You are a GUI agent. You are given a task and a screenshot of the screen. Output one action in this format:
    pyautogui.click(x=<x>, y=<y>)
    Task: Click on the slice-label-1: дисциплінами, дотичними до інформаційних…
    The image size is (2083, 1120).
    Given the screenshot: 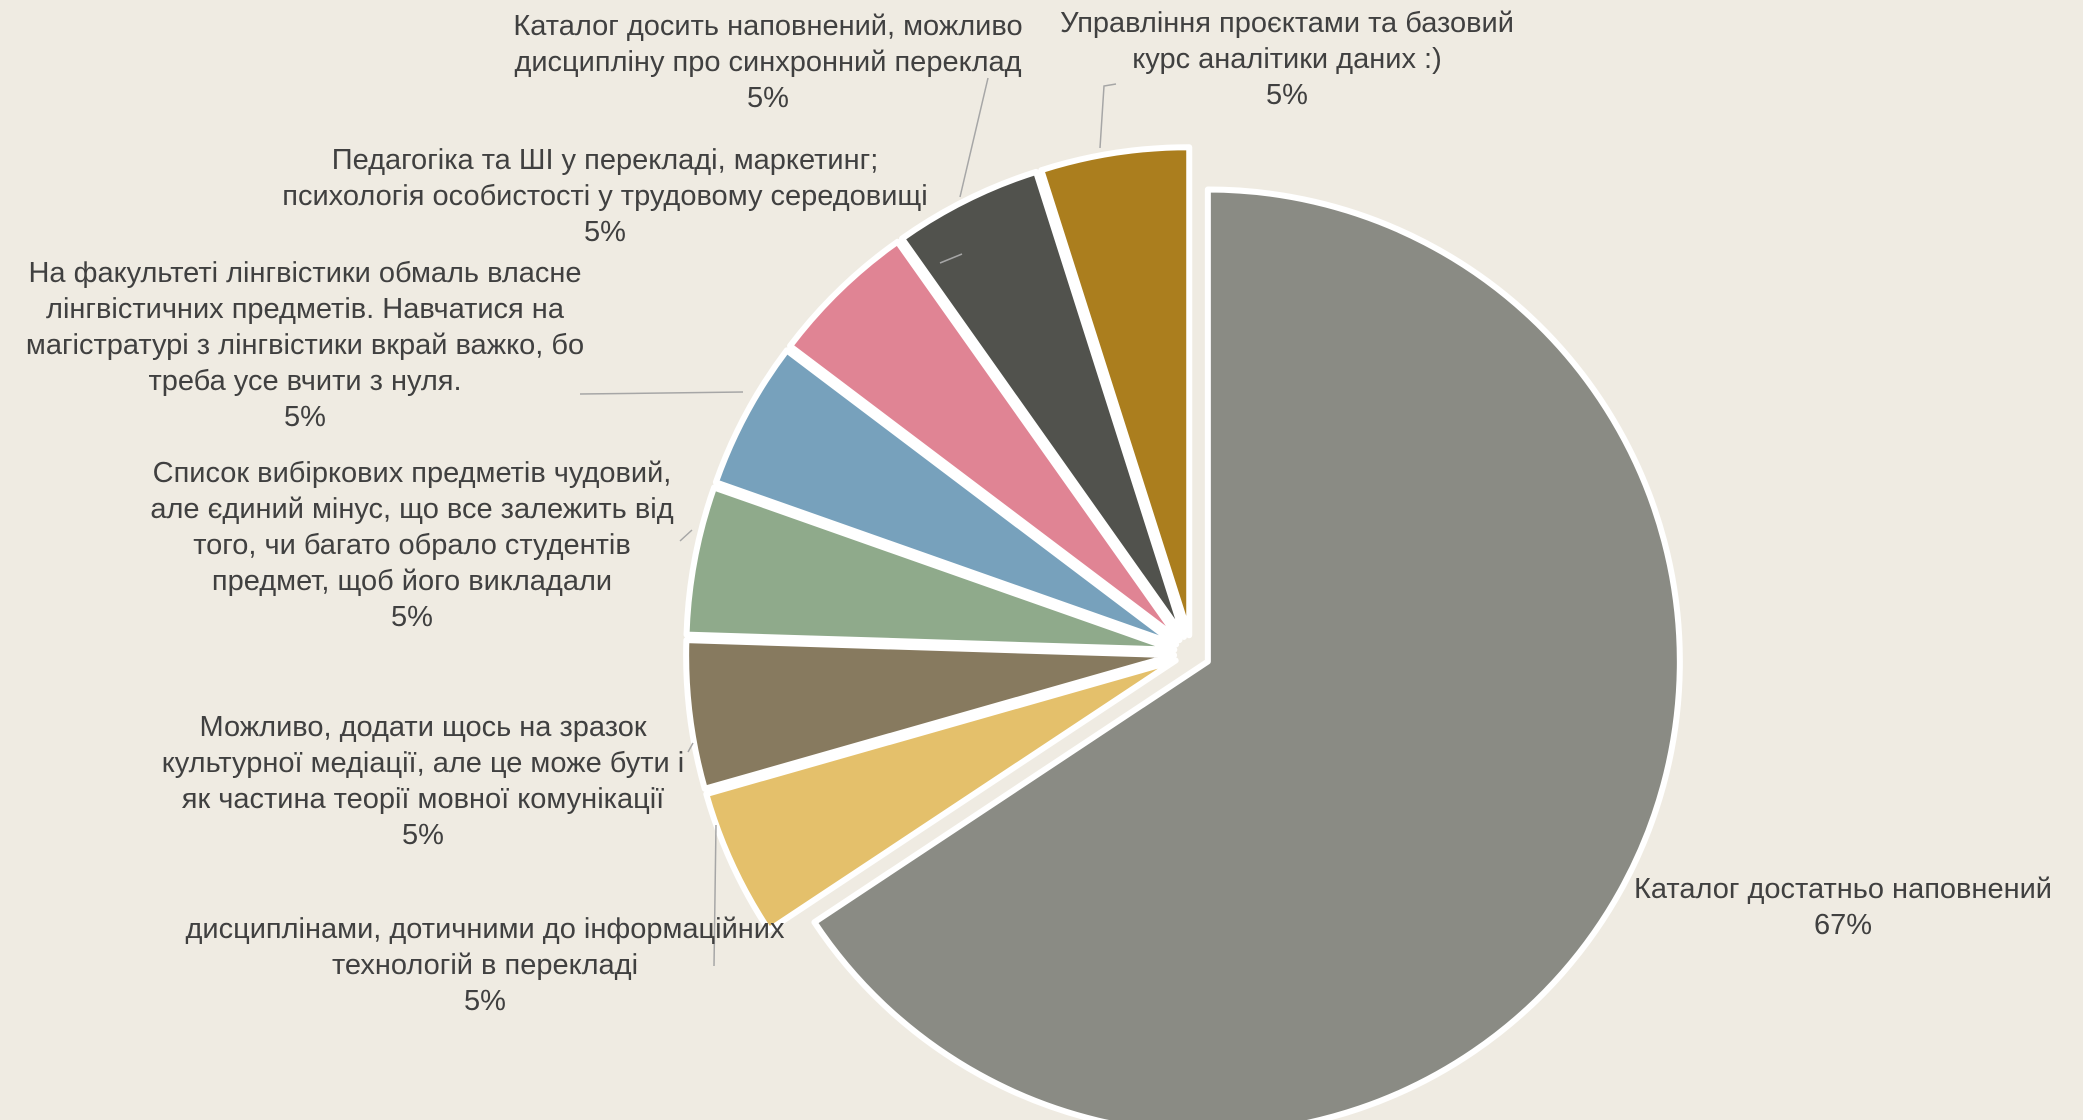 What is the action you would take?
    pyautogui.click(x=485, y=965)
    